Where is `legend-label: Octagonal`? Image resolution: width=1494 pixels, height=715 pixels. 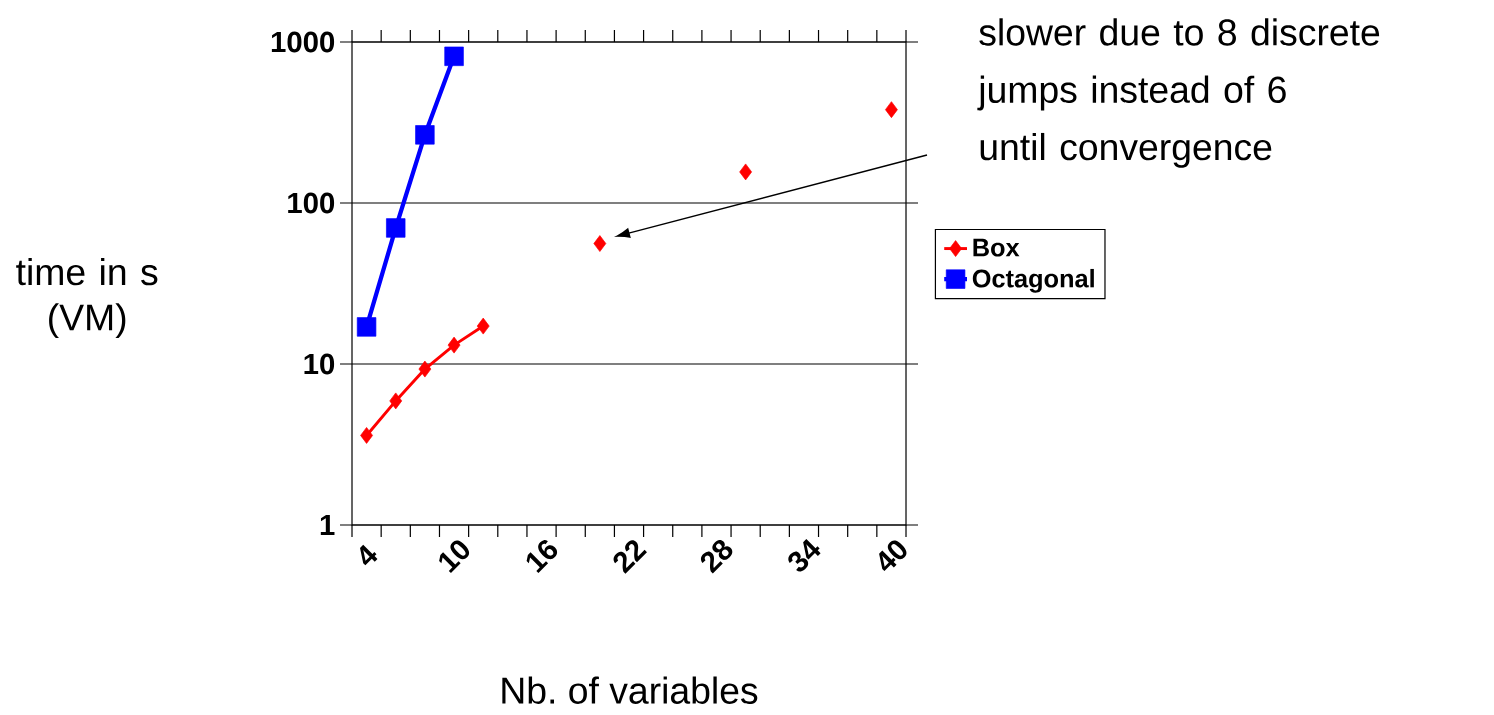 legend-label: Octagonal is located at coordinates (1033, 280).